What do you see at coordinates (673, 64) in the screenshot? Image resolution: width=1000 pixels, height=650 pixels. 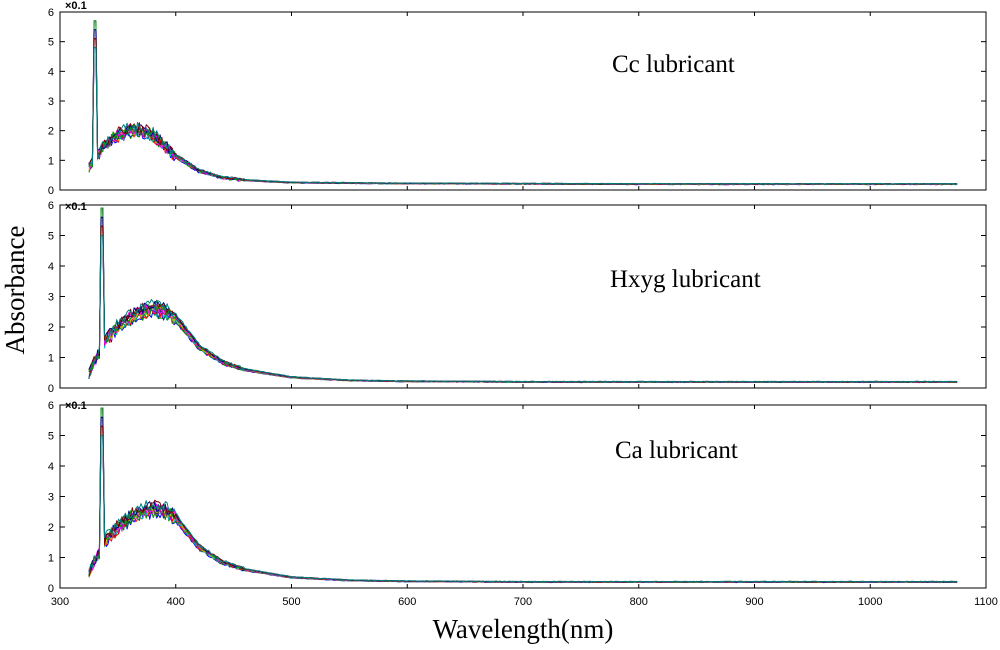 I see `panel-title: Cc lubricant` at bounding box center [673, 64].